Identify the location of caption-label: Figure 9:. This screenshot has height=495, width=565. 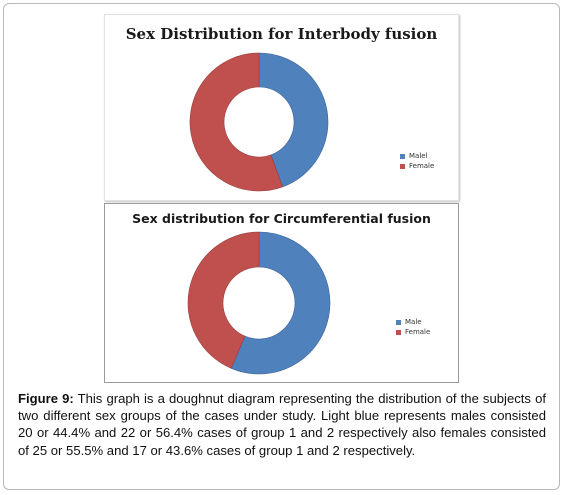
(46, 398).